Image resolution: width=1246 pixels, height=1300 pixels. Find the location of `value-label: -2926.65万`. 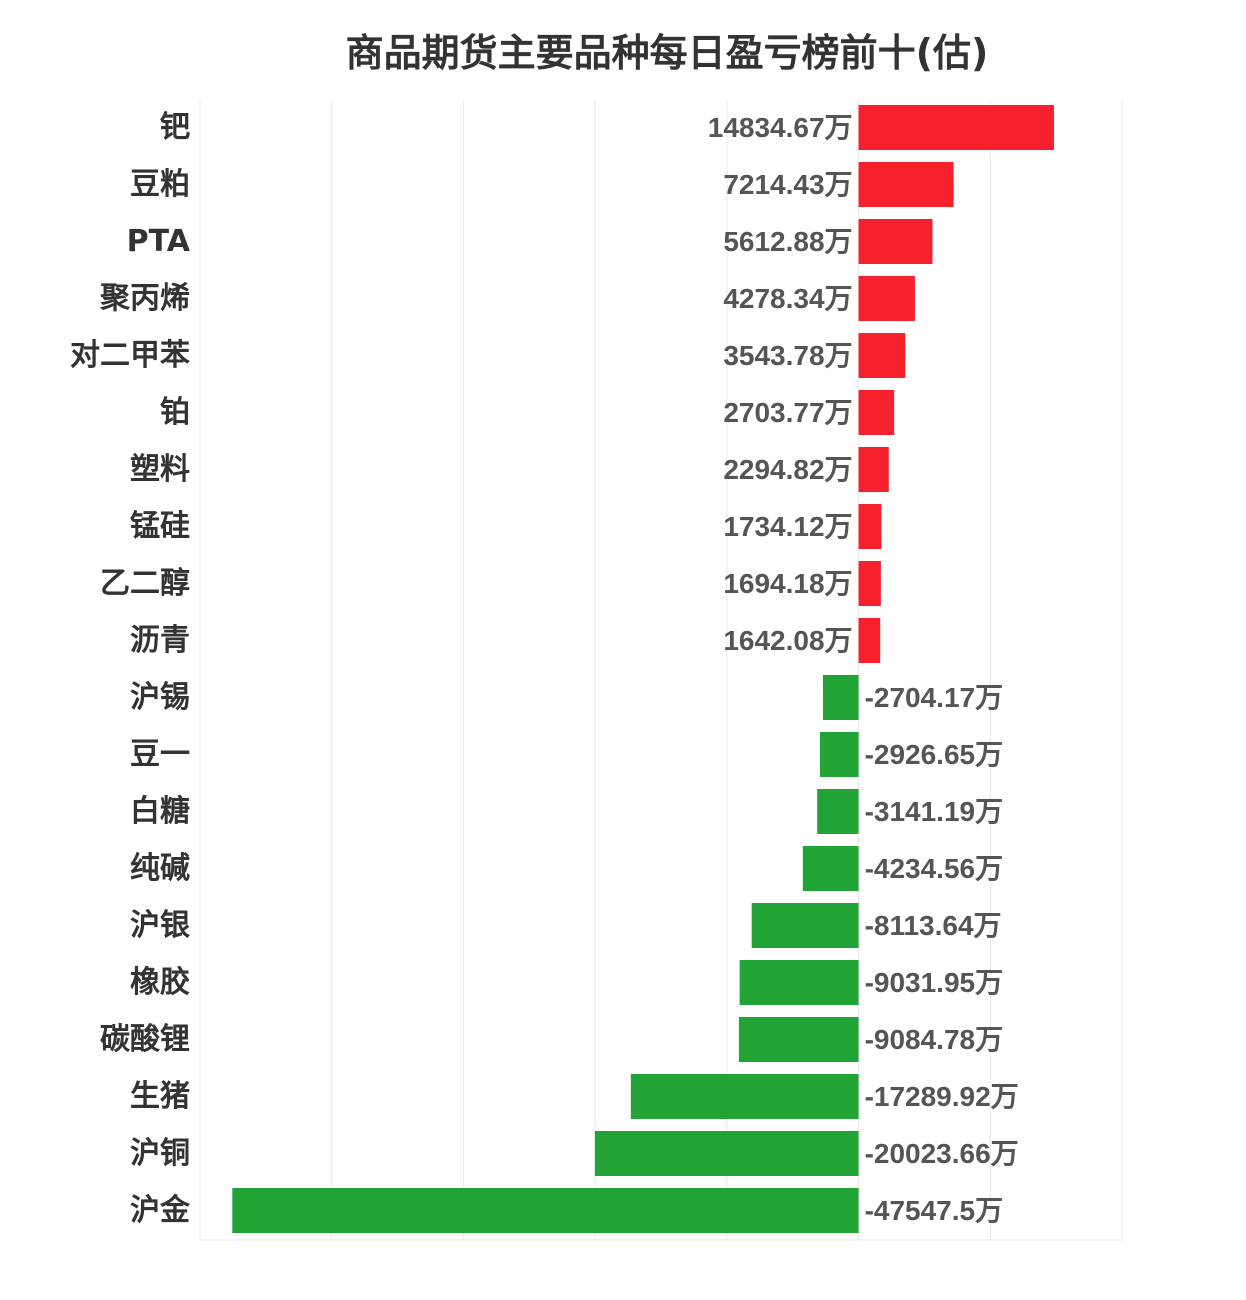

value-label: -2926.65万 is located at coordinates (934, 754).